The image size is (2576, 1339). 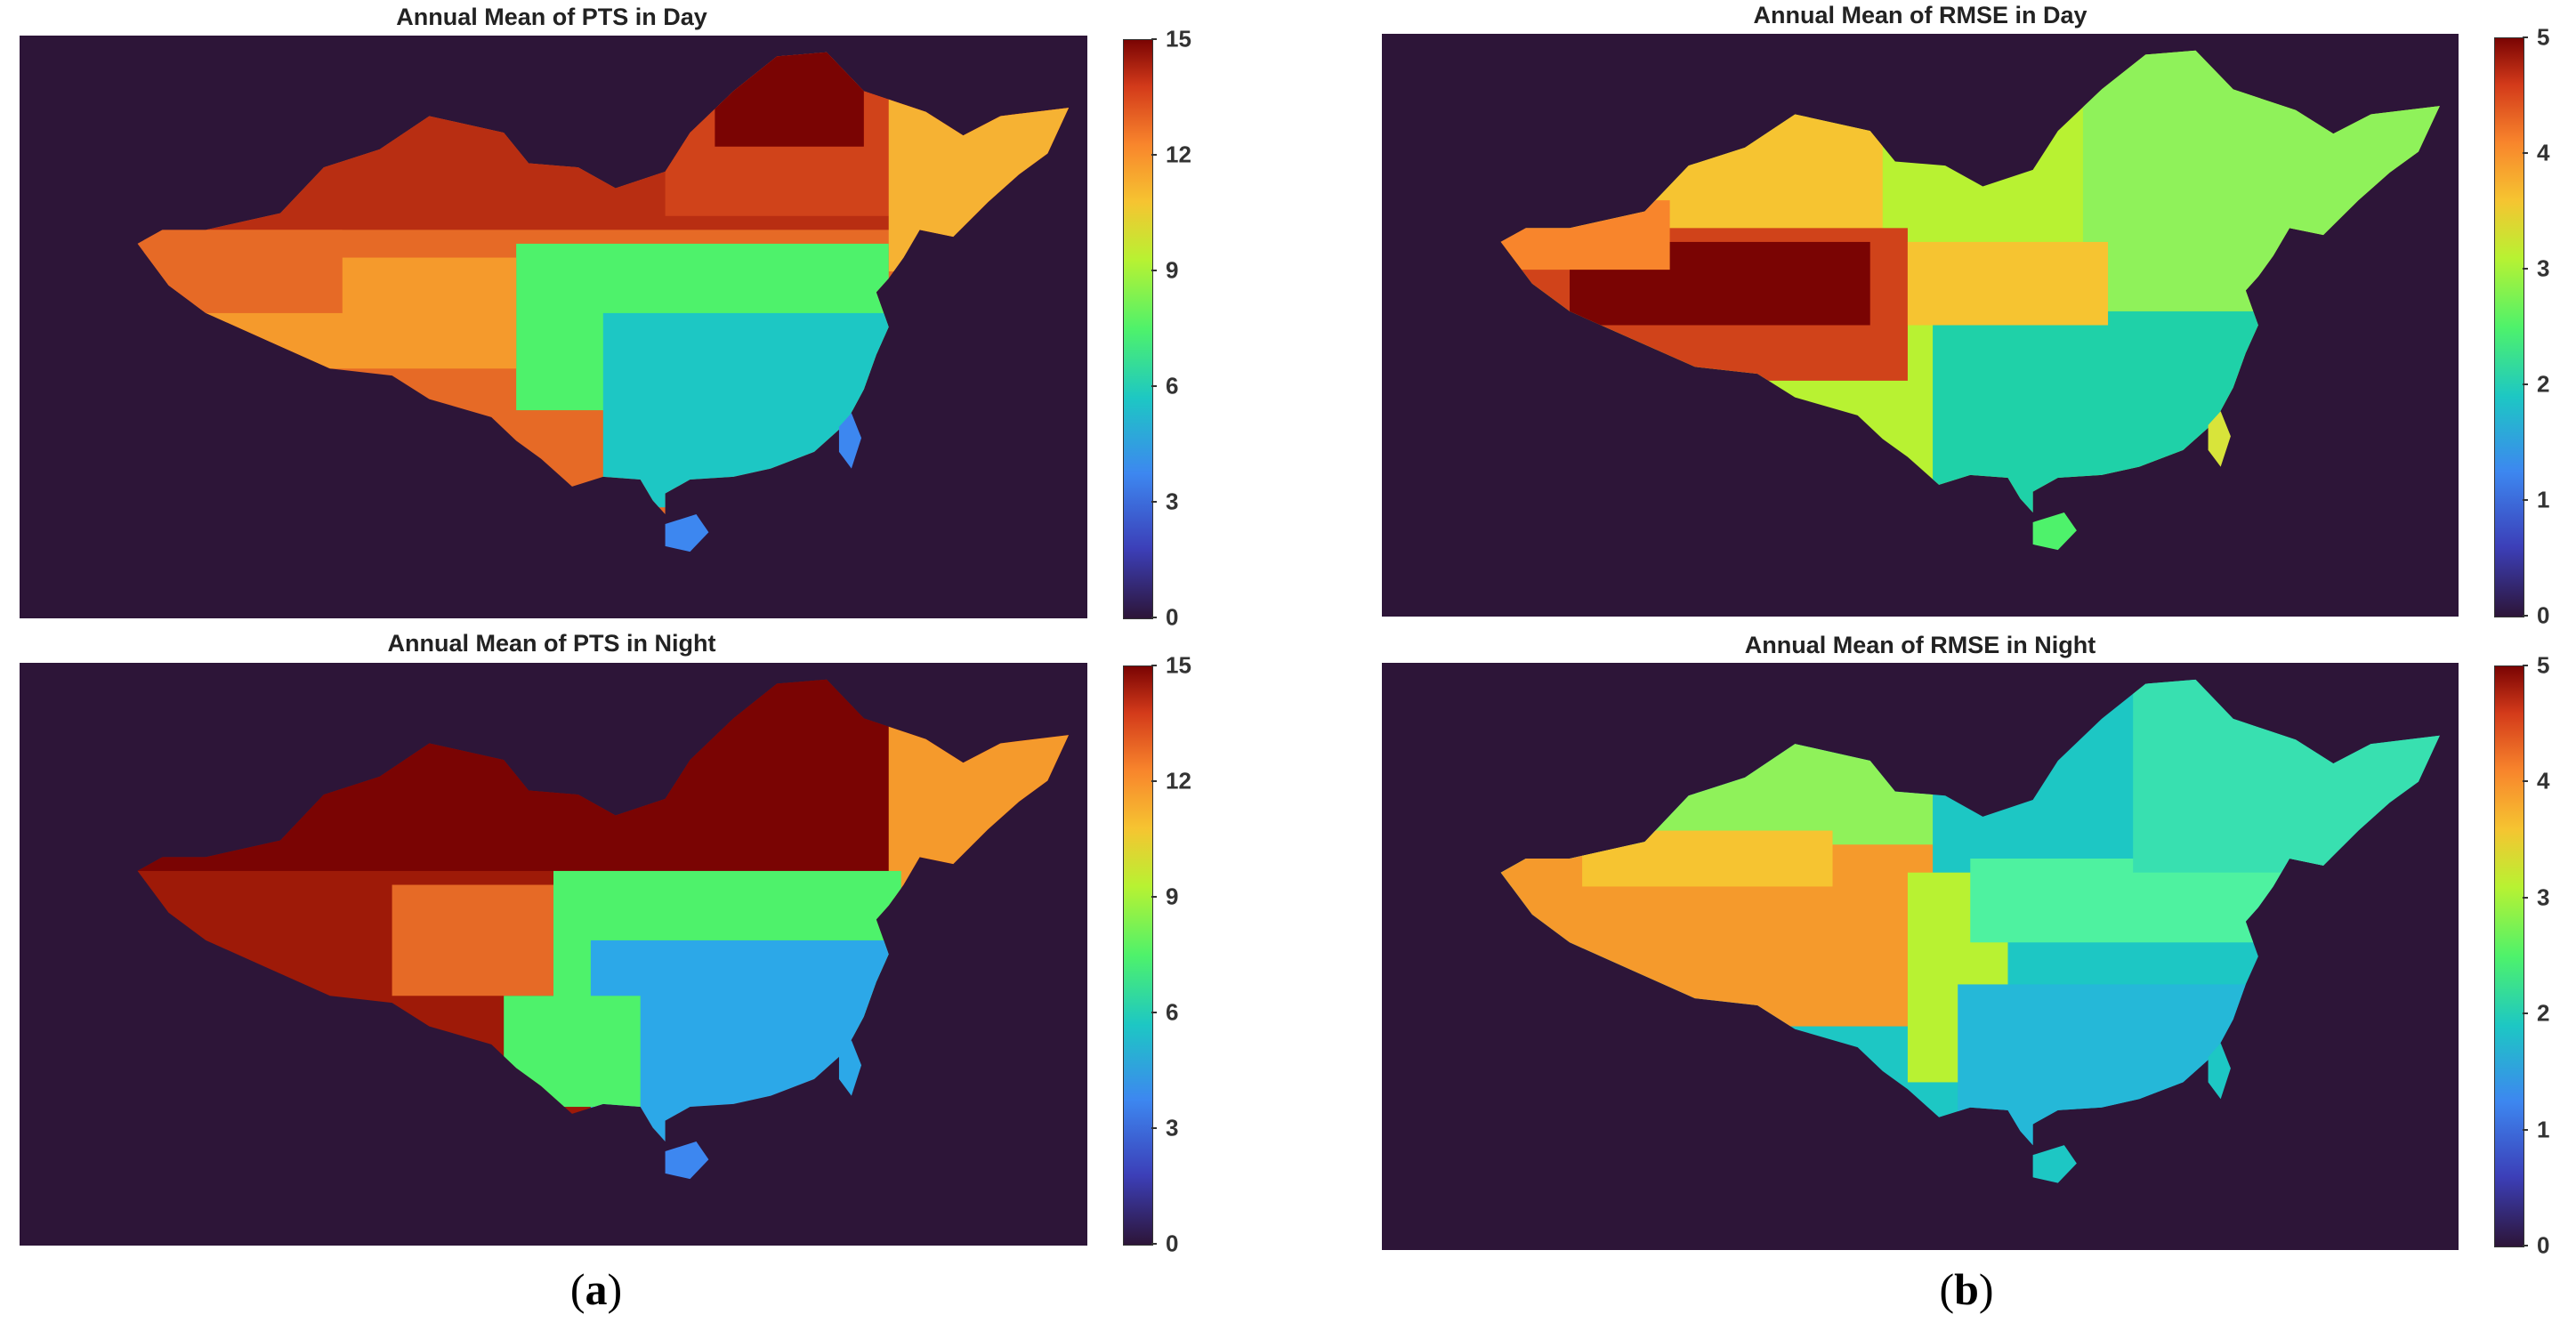 What do you see at coordinates (1970, 300) in the screenshot?
I see `china-map-rmse-day` at bounding box center [1970, 300].